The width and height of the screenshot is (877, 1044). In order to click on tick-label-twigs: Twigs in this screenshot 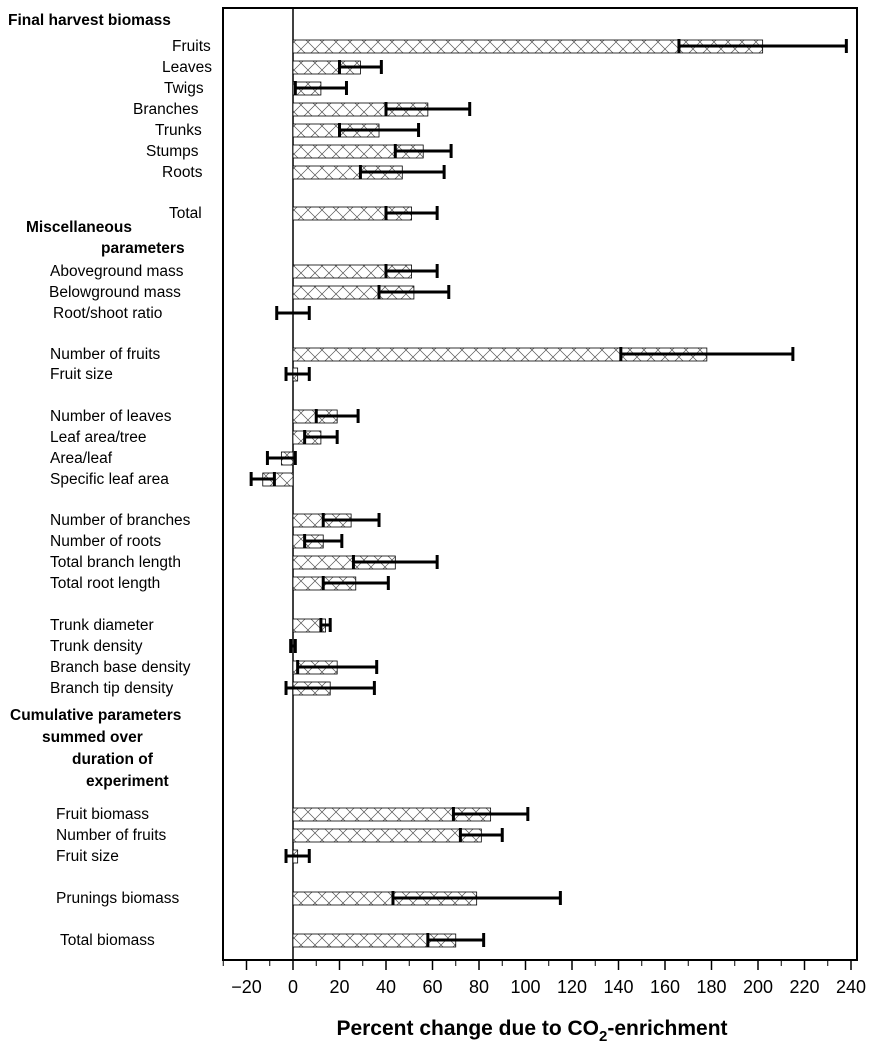, I will do `click(184, 88)`.